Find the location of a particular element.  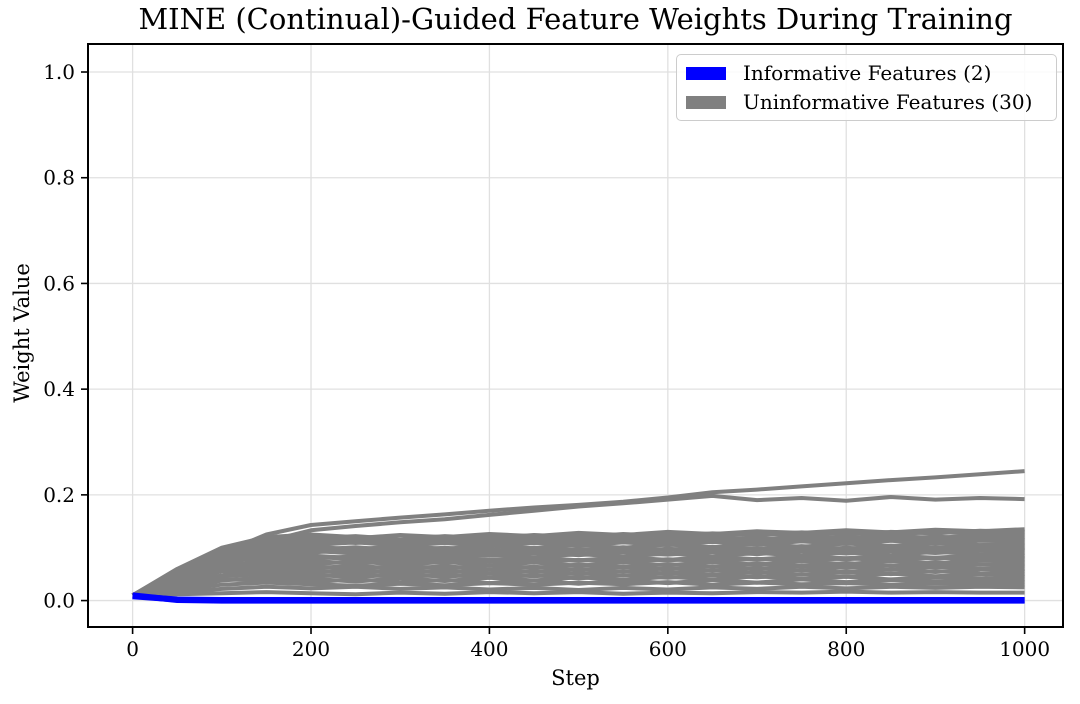

x-axis-label: Step is located at coordinates (575, 678).